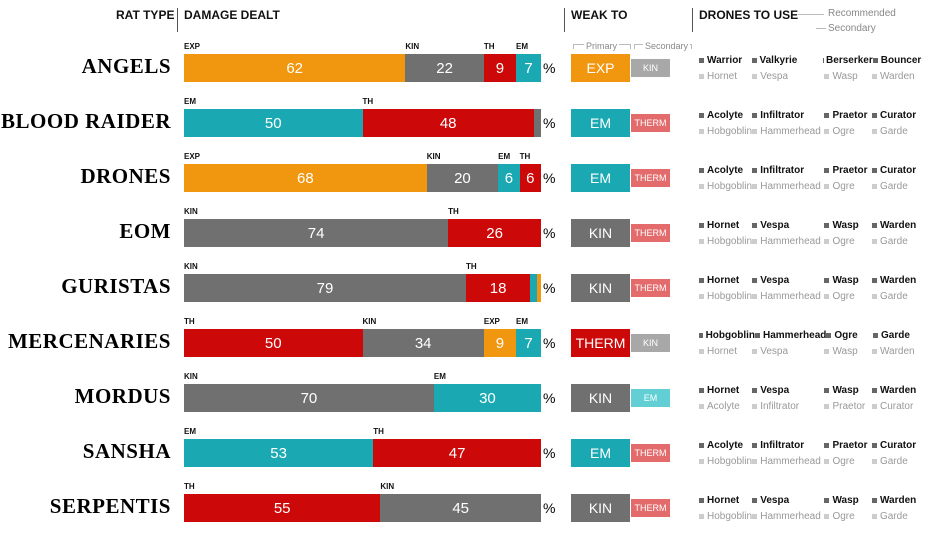 The height and width of the screenshot is (540, 929). Describe the element at coordinates (848, 225) in the screenshot. I see `recommended-drone: Wasp` at that location.